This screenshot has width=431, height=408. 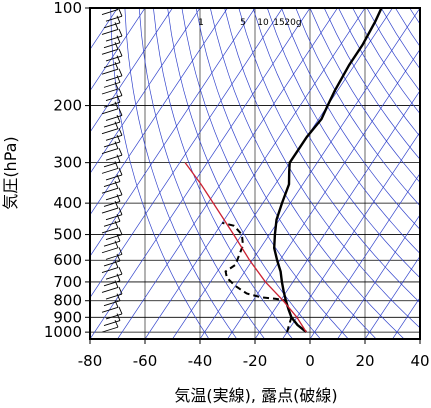 I want to click on parcel-line, so click(x=245, y=247).